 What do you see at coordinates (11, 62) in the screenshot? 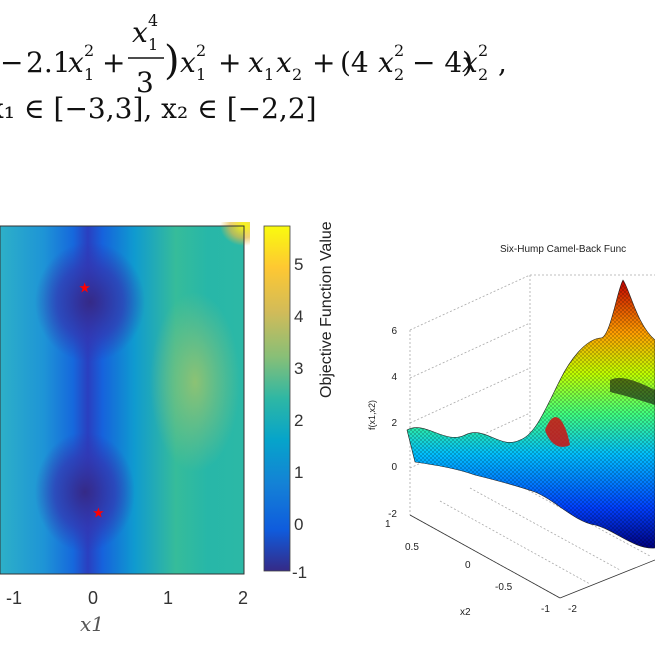
I see `formula-minus: −` at bounding box center [11, 62].